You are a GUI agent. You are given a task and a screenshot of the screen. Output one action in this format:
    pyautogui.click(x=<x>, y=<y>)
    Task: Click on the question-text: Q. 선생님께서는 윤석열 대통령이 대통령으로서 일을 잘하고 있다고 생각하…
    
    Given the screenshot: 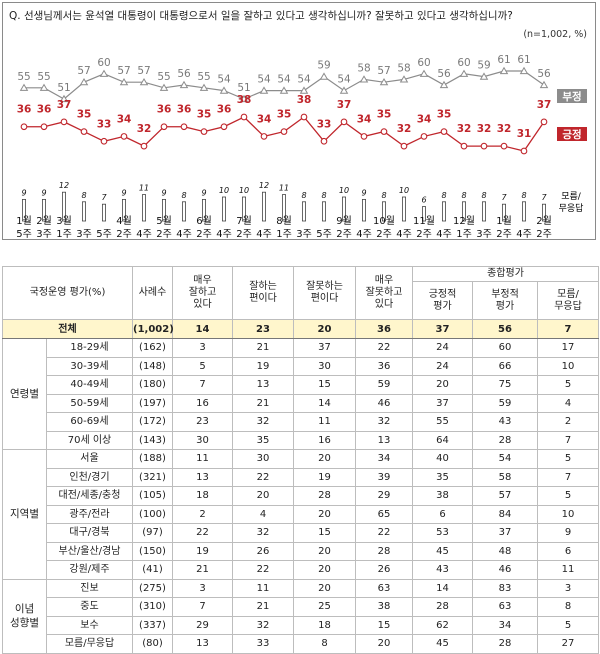 What is the action you would take?
    pyautogui.click(x=261, y=16)
    